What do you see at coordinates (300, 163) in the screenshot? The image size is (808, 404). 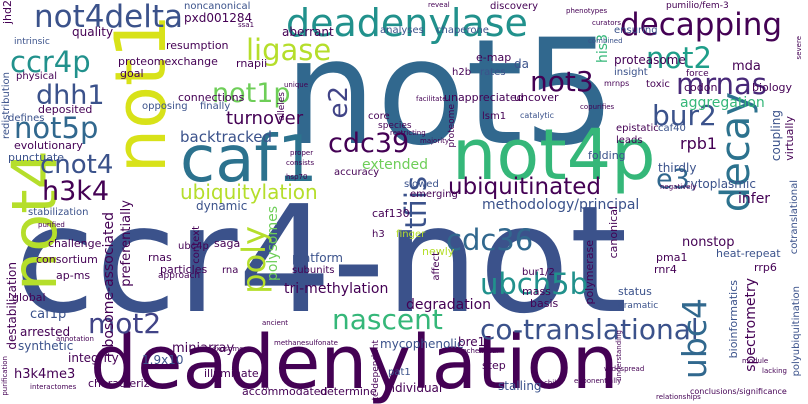 I see `word-consists: consists` at bounding box center [300, 163].